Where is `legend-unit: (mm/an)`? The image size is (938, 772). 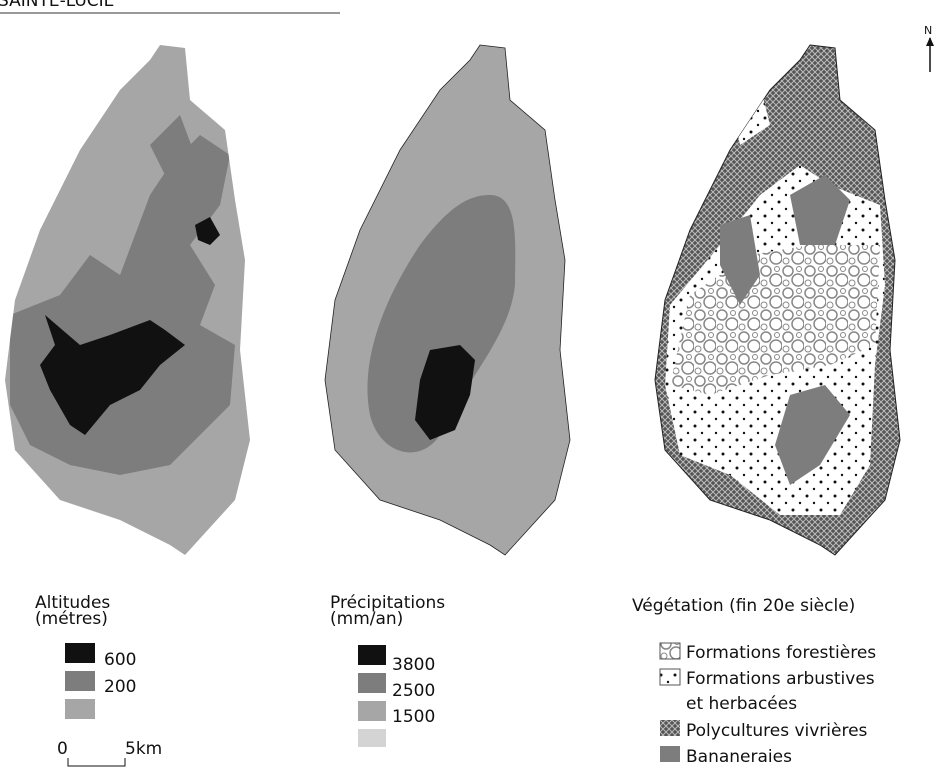 legend-unit: (mm/an) is located at coordinates (366, 619).